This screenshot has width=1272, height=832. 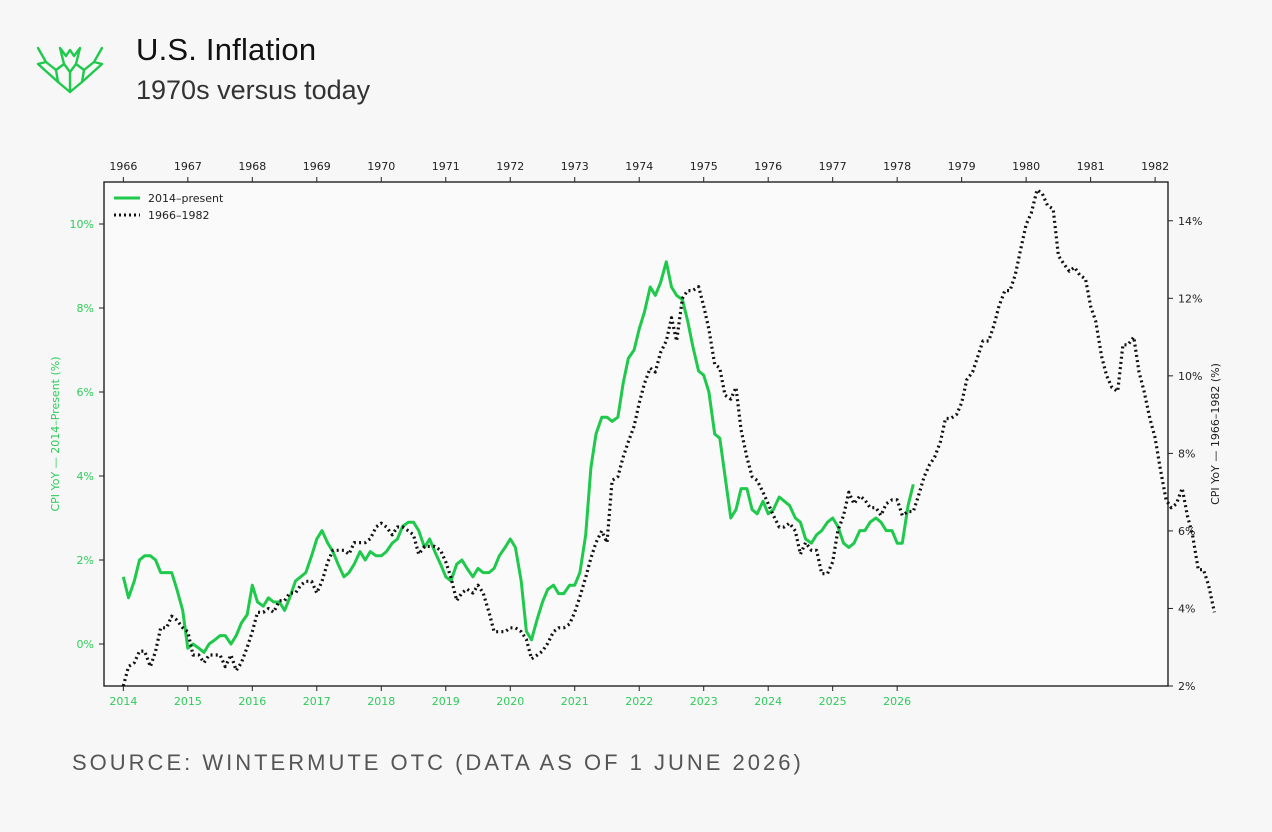 I want to click on y-left-tick-label: 4%, so click(x=85, y=476).